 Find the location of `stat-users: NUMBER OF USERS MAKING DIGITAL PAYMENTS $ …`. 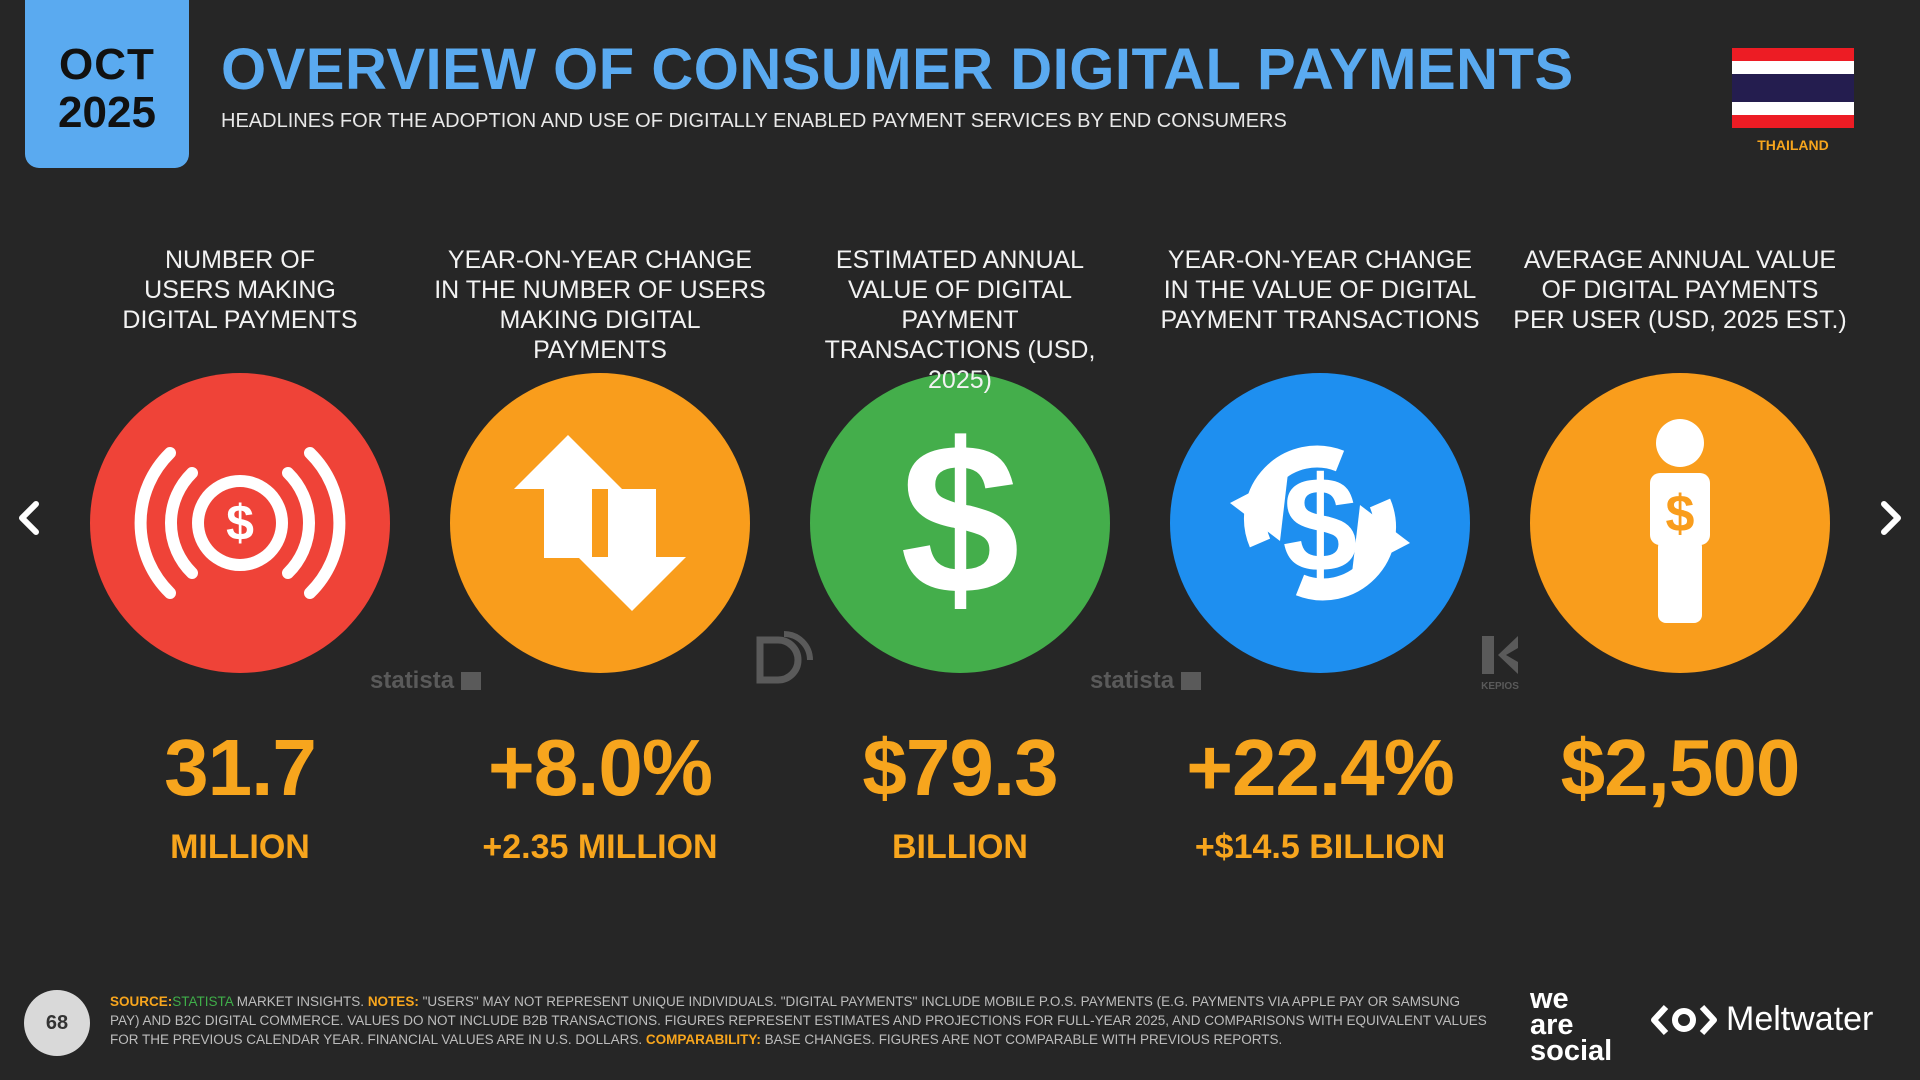

stat-users: NUMBER OF USERS MAKING DIGITAL PAYMENTS $ … is located at coordinates (240, 554).